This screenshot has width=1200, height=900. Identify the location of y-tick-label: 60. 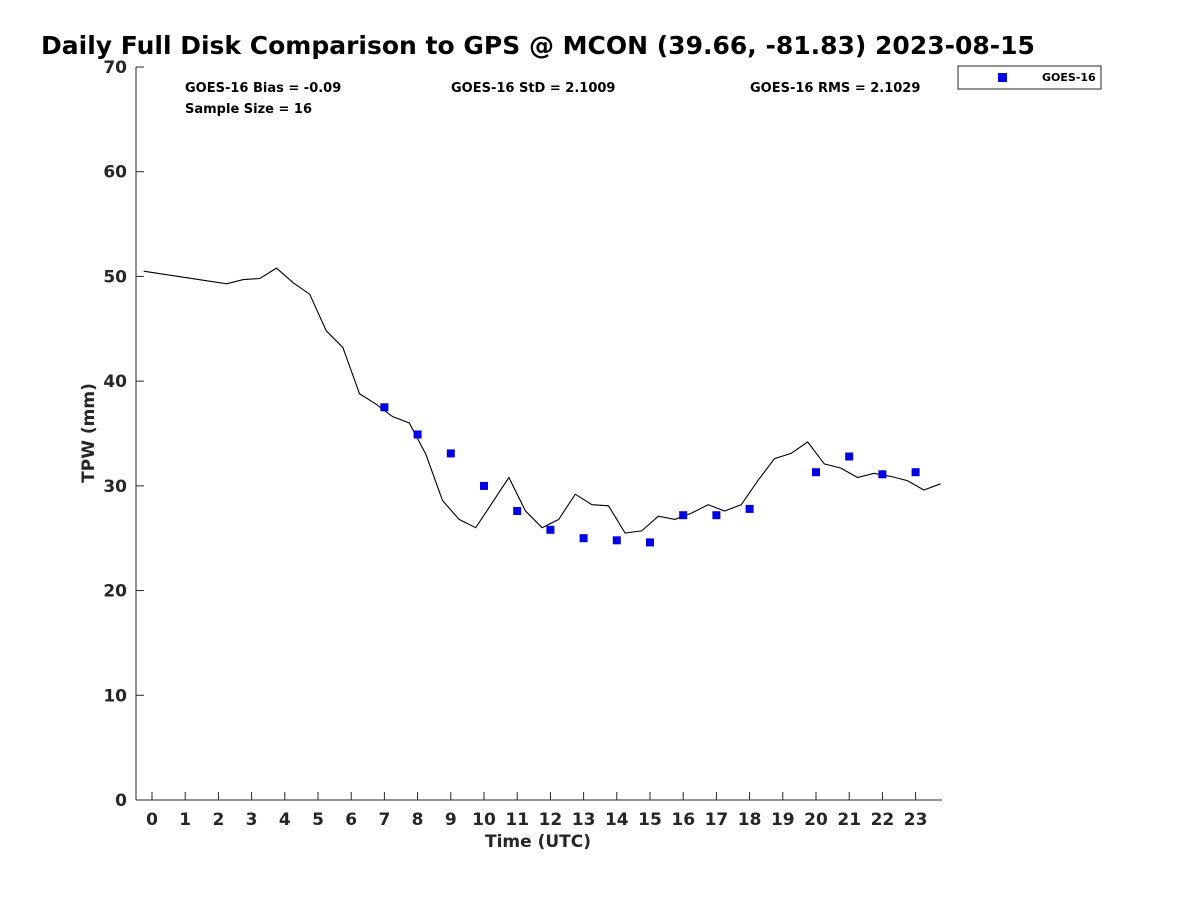
(115, 173).